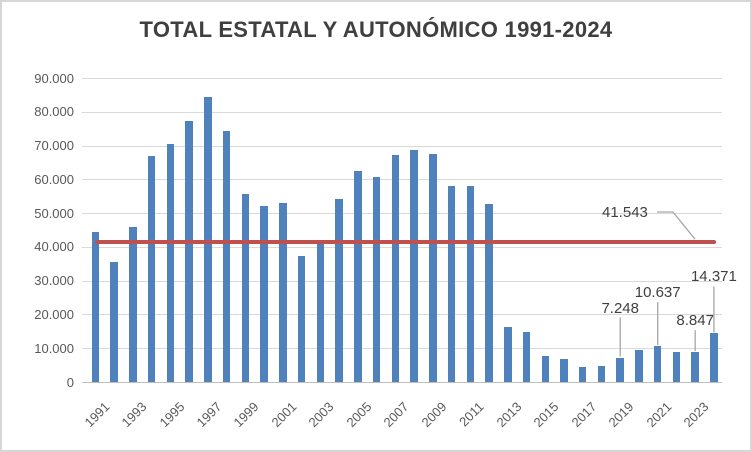  What do you see at coordinates (70, 382) in the screenshot?
I see `y-axis-tick-label: 0` at bounding box center [70, 382].